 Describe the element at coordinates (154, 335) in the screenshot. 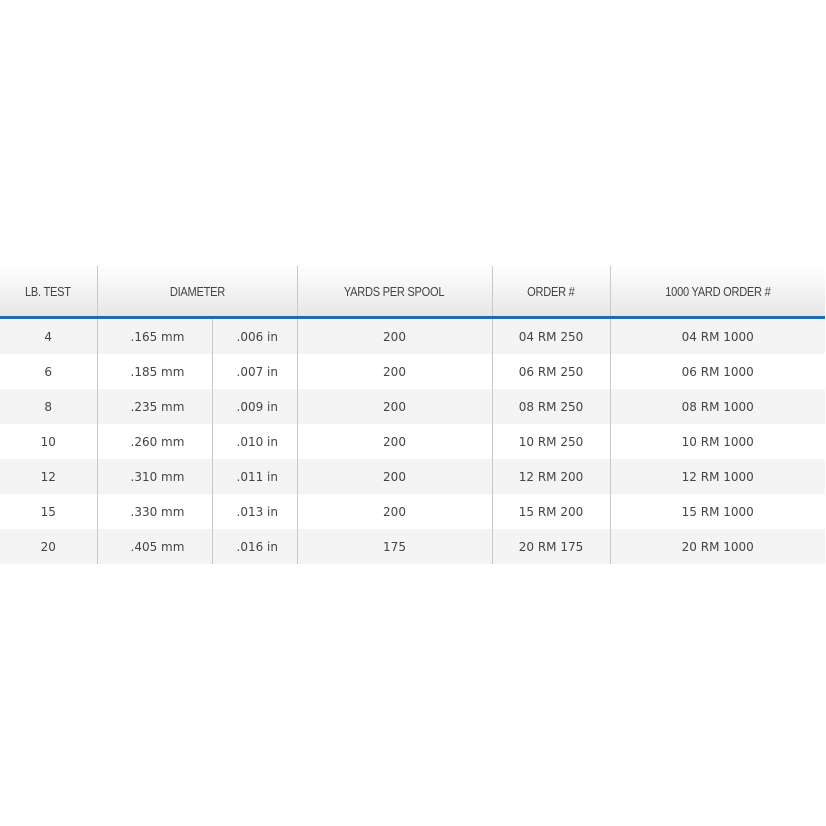

I see `cell-diameter-mm: .165 mm` at that location.